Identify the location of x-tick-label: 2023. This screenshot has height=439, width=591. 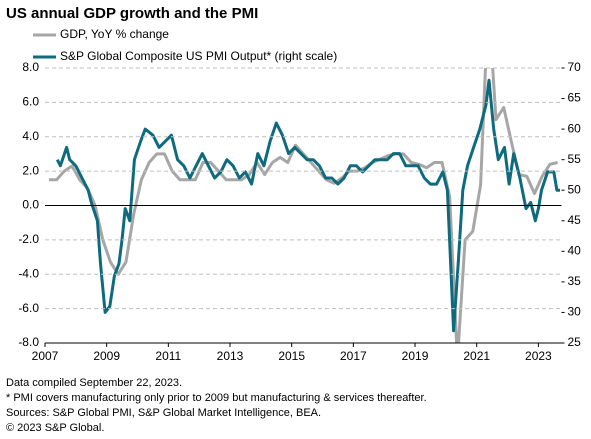
(538, 356).